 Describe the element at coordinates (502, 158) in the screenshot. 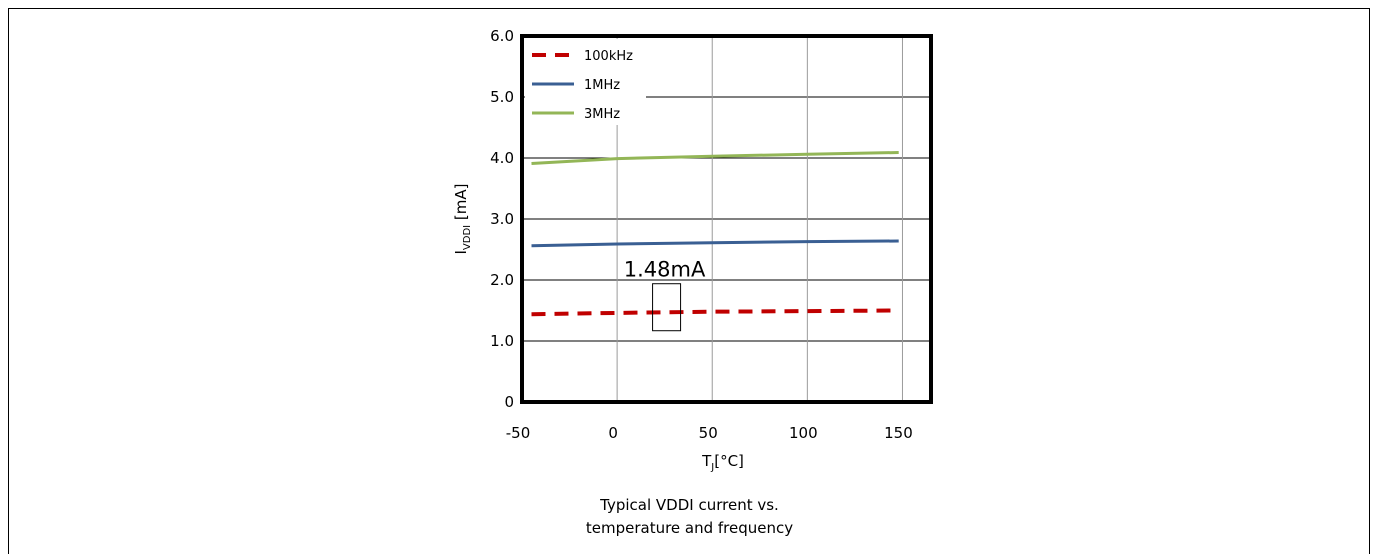

I see `y-tick-label: 4.0` at that location.